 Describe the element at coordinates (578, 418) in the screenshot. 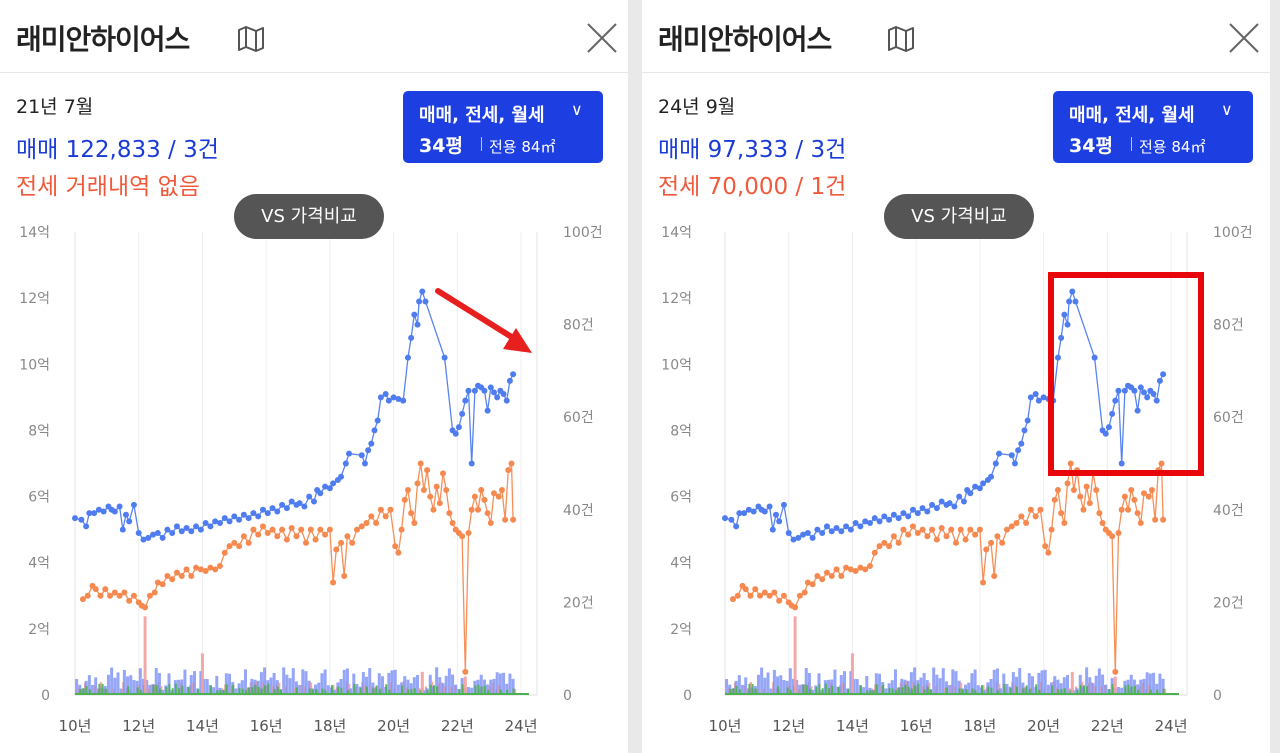

I see `y-right-tick-label: 60건` at that location.